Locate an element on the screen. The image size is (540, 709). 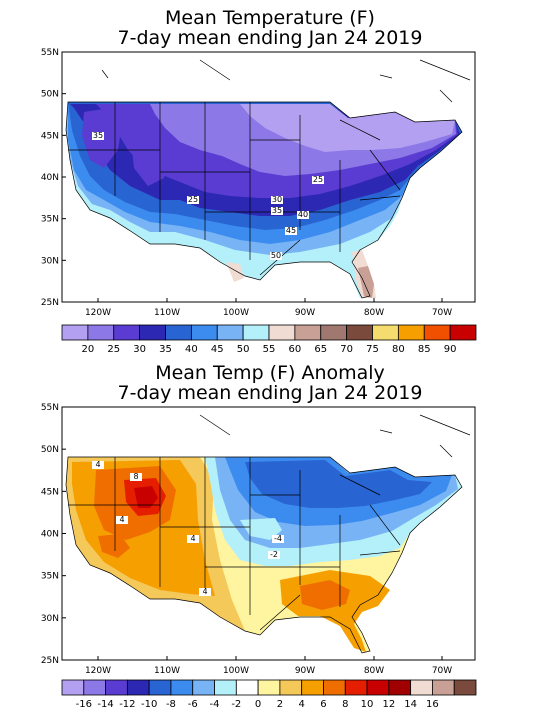
colorbar-label: 25 is located at coordinates (113, 349).